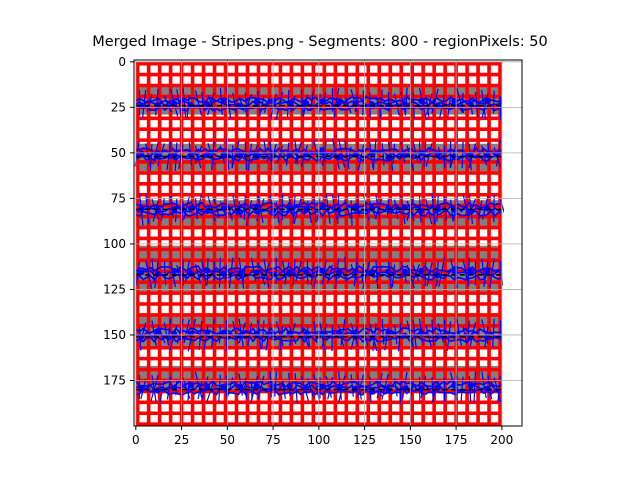 This screenshot has width=640, height=484. Describe the element at coordinates (114, 335) in the screenshot. I see `y-tick-label: 150` at that location.